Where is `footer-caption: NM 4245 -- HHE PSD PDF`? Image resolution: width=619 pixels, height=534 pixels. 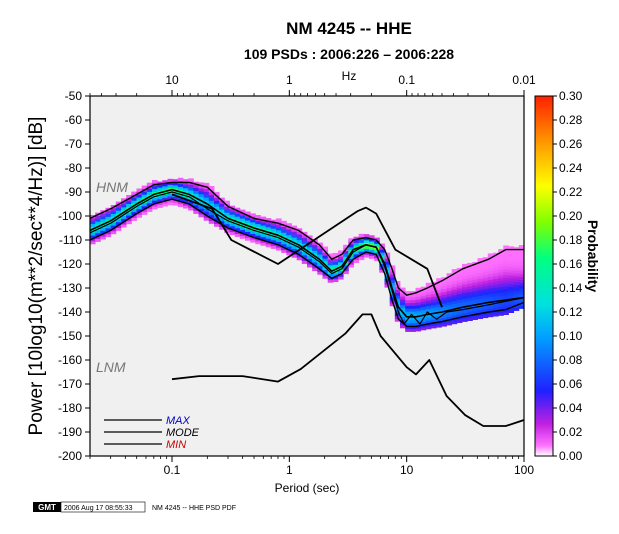
footer-caption: NM 4245 -- HHE PSD PDF is located at coordinates (194, 508).